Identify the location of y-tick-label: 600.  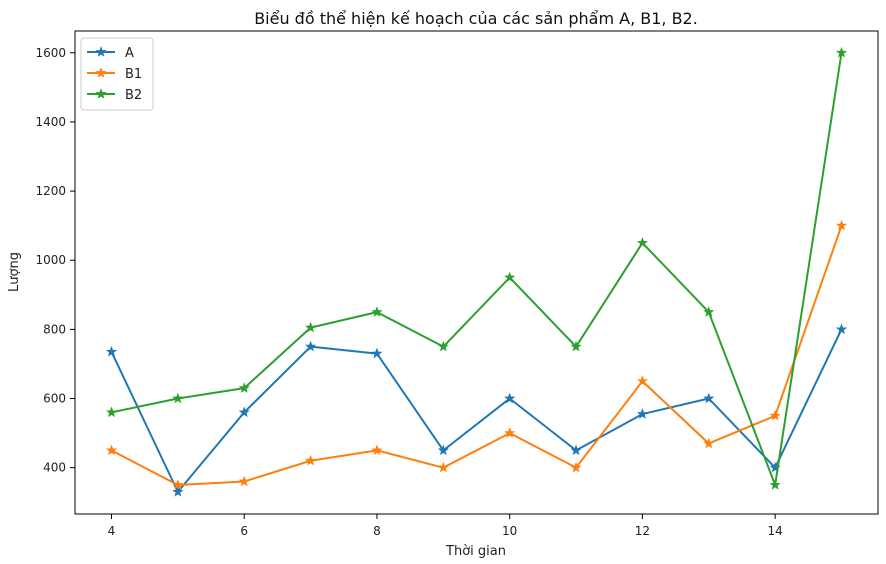
(54, 399).